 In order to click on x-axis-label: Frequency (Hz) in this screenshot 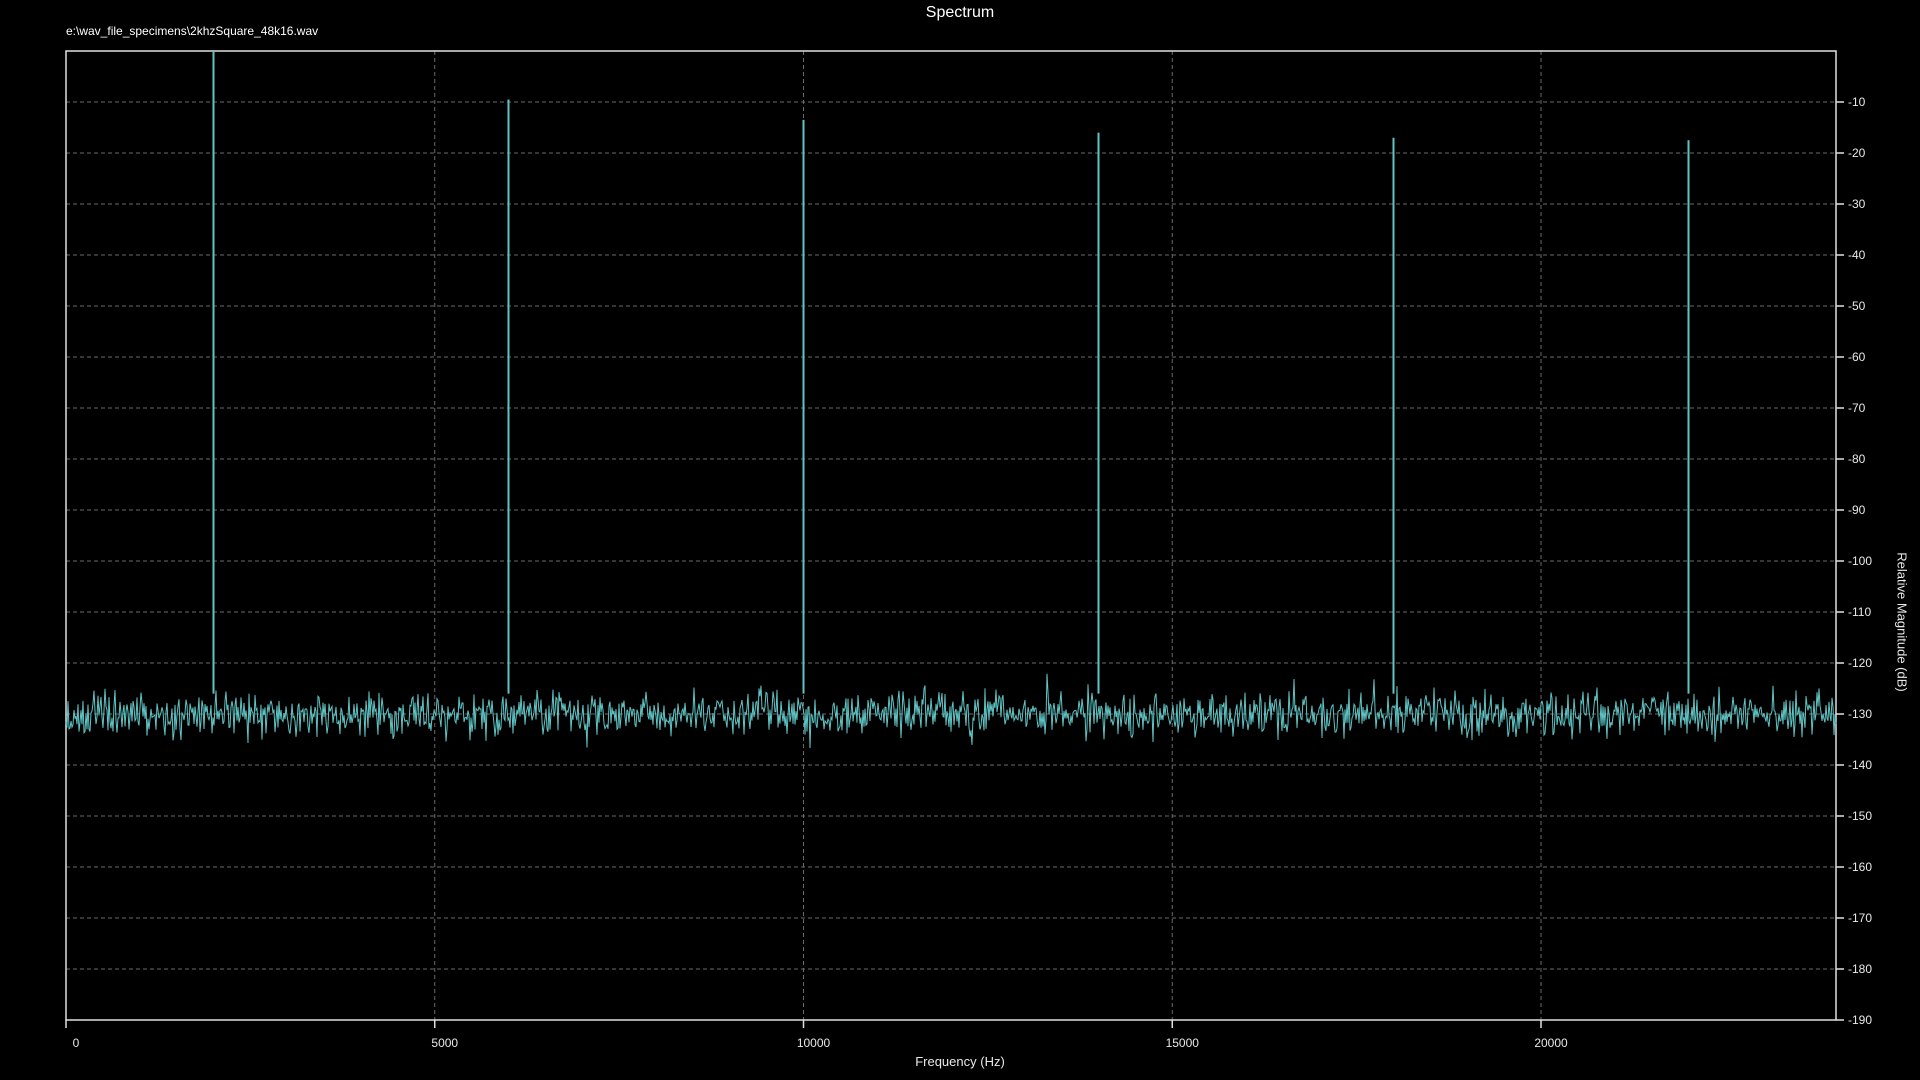, I will do `click(960, 1061)`.